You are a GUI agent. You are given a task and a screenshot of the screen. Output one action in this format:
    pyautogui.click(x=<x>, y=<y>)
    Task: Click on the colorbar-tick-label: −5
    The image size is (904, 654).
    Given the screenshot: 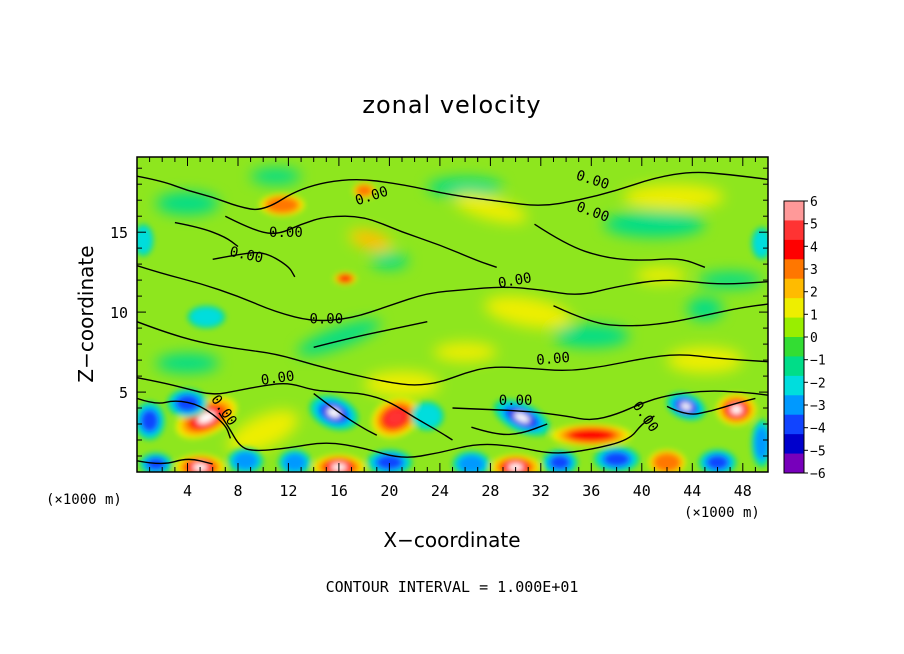 What is the action you would take?
    pyautogui.click(x=818, y=451)
    